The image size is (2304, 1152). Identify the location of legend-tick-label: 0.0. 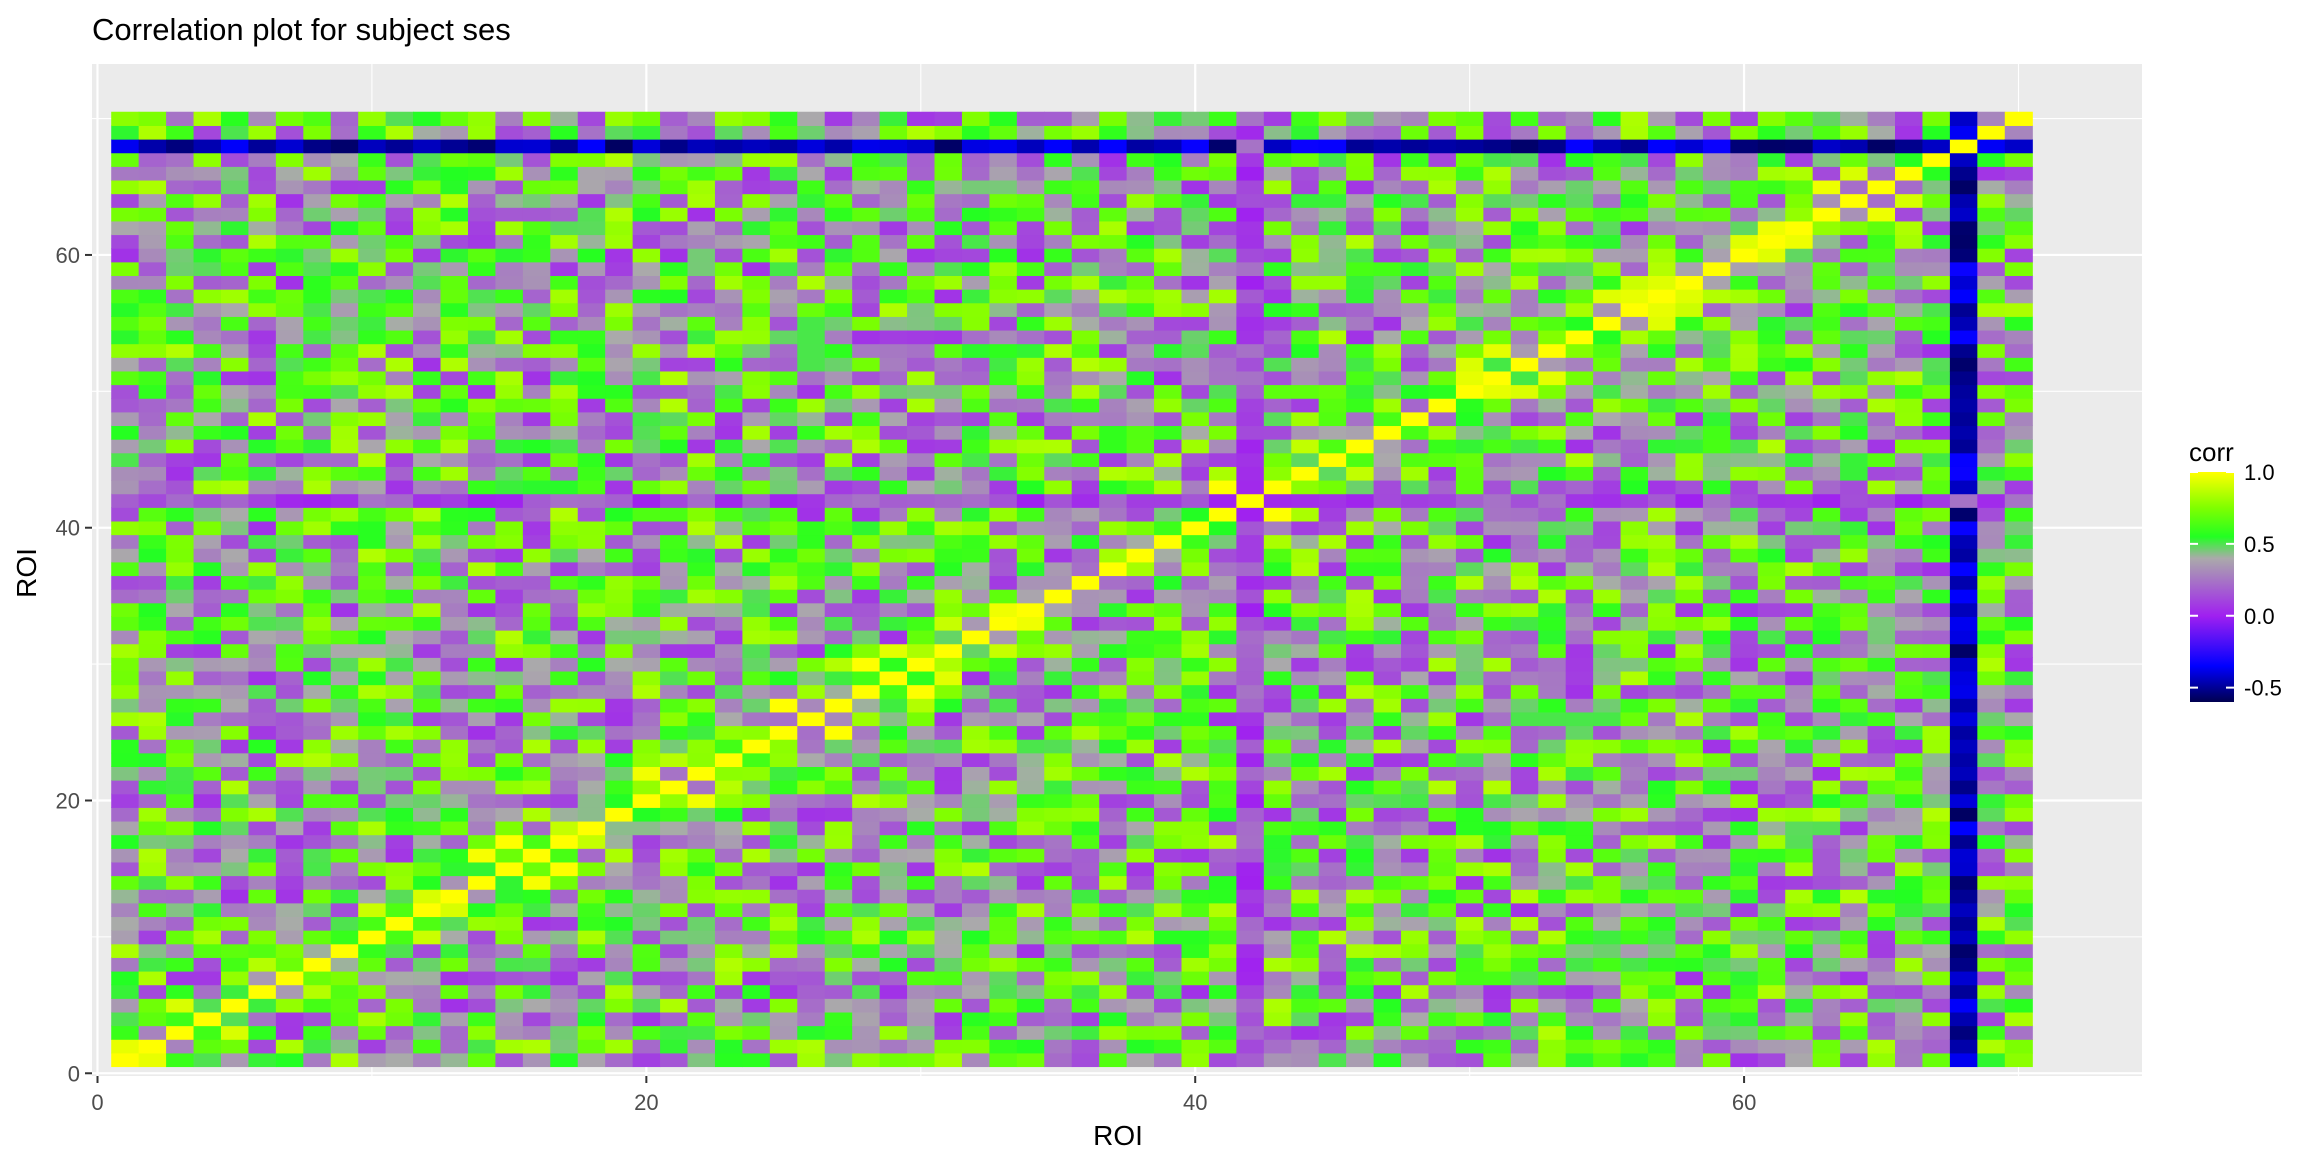
(2259, 616).